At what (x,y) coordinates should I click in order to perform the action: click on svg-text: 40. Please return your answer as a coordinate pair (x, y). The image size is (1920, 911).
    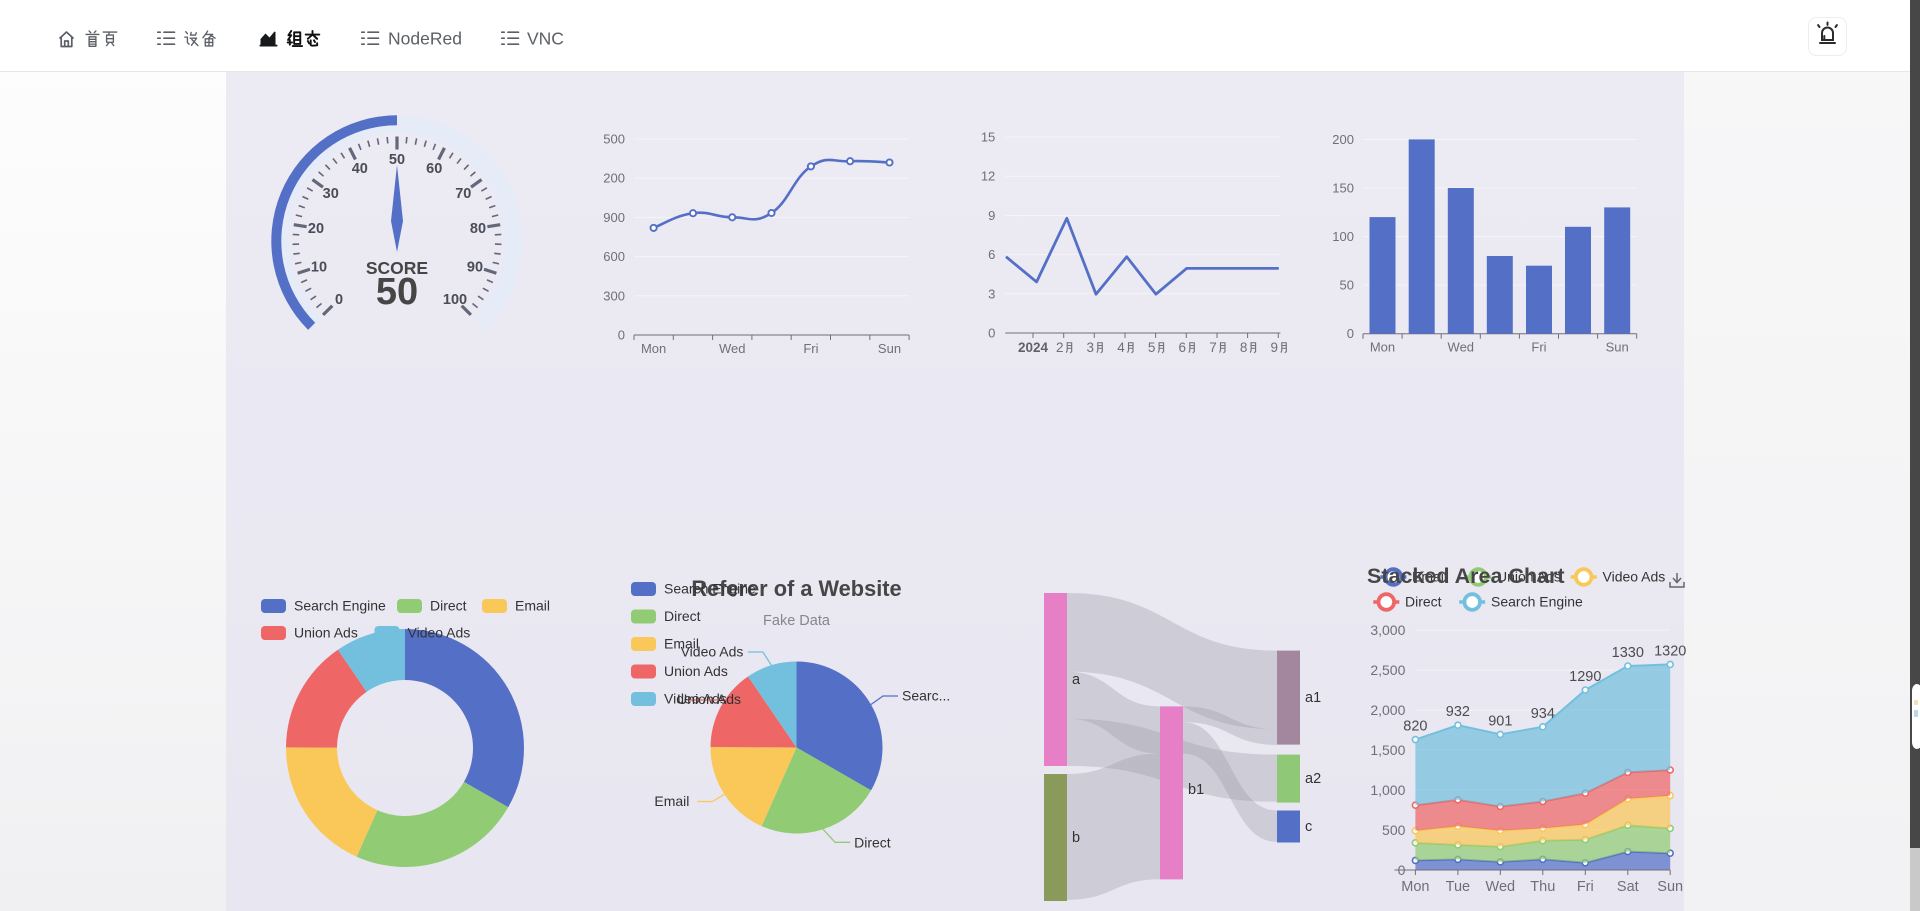
    Looking at the image, I should click on (360, 169).